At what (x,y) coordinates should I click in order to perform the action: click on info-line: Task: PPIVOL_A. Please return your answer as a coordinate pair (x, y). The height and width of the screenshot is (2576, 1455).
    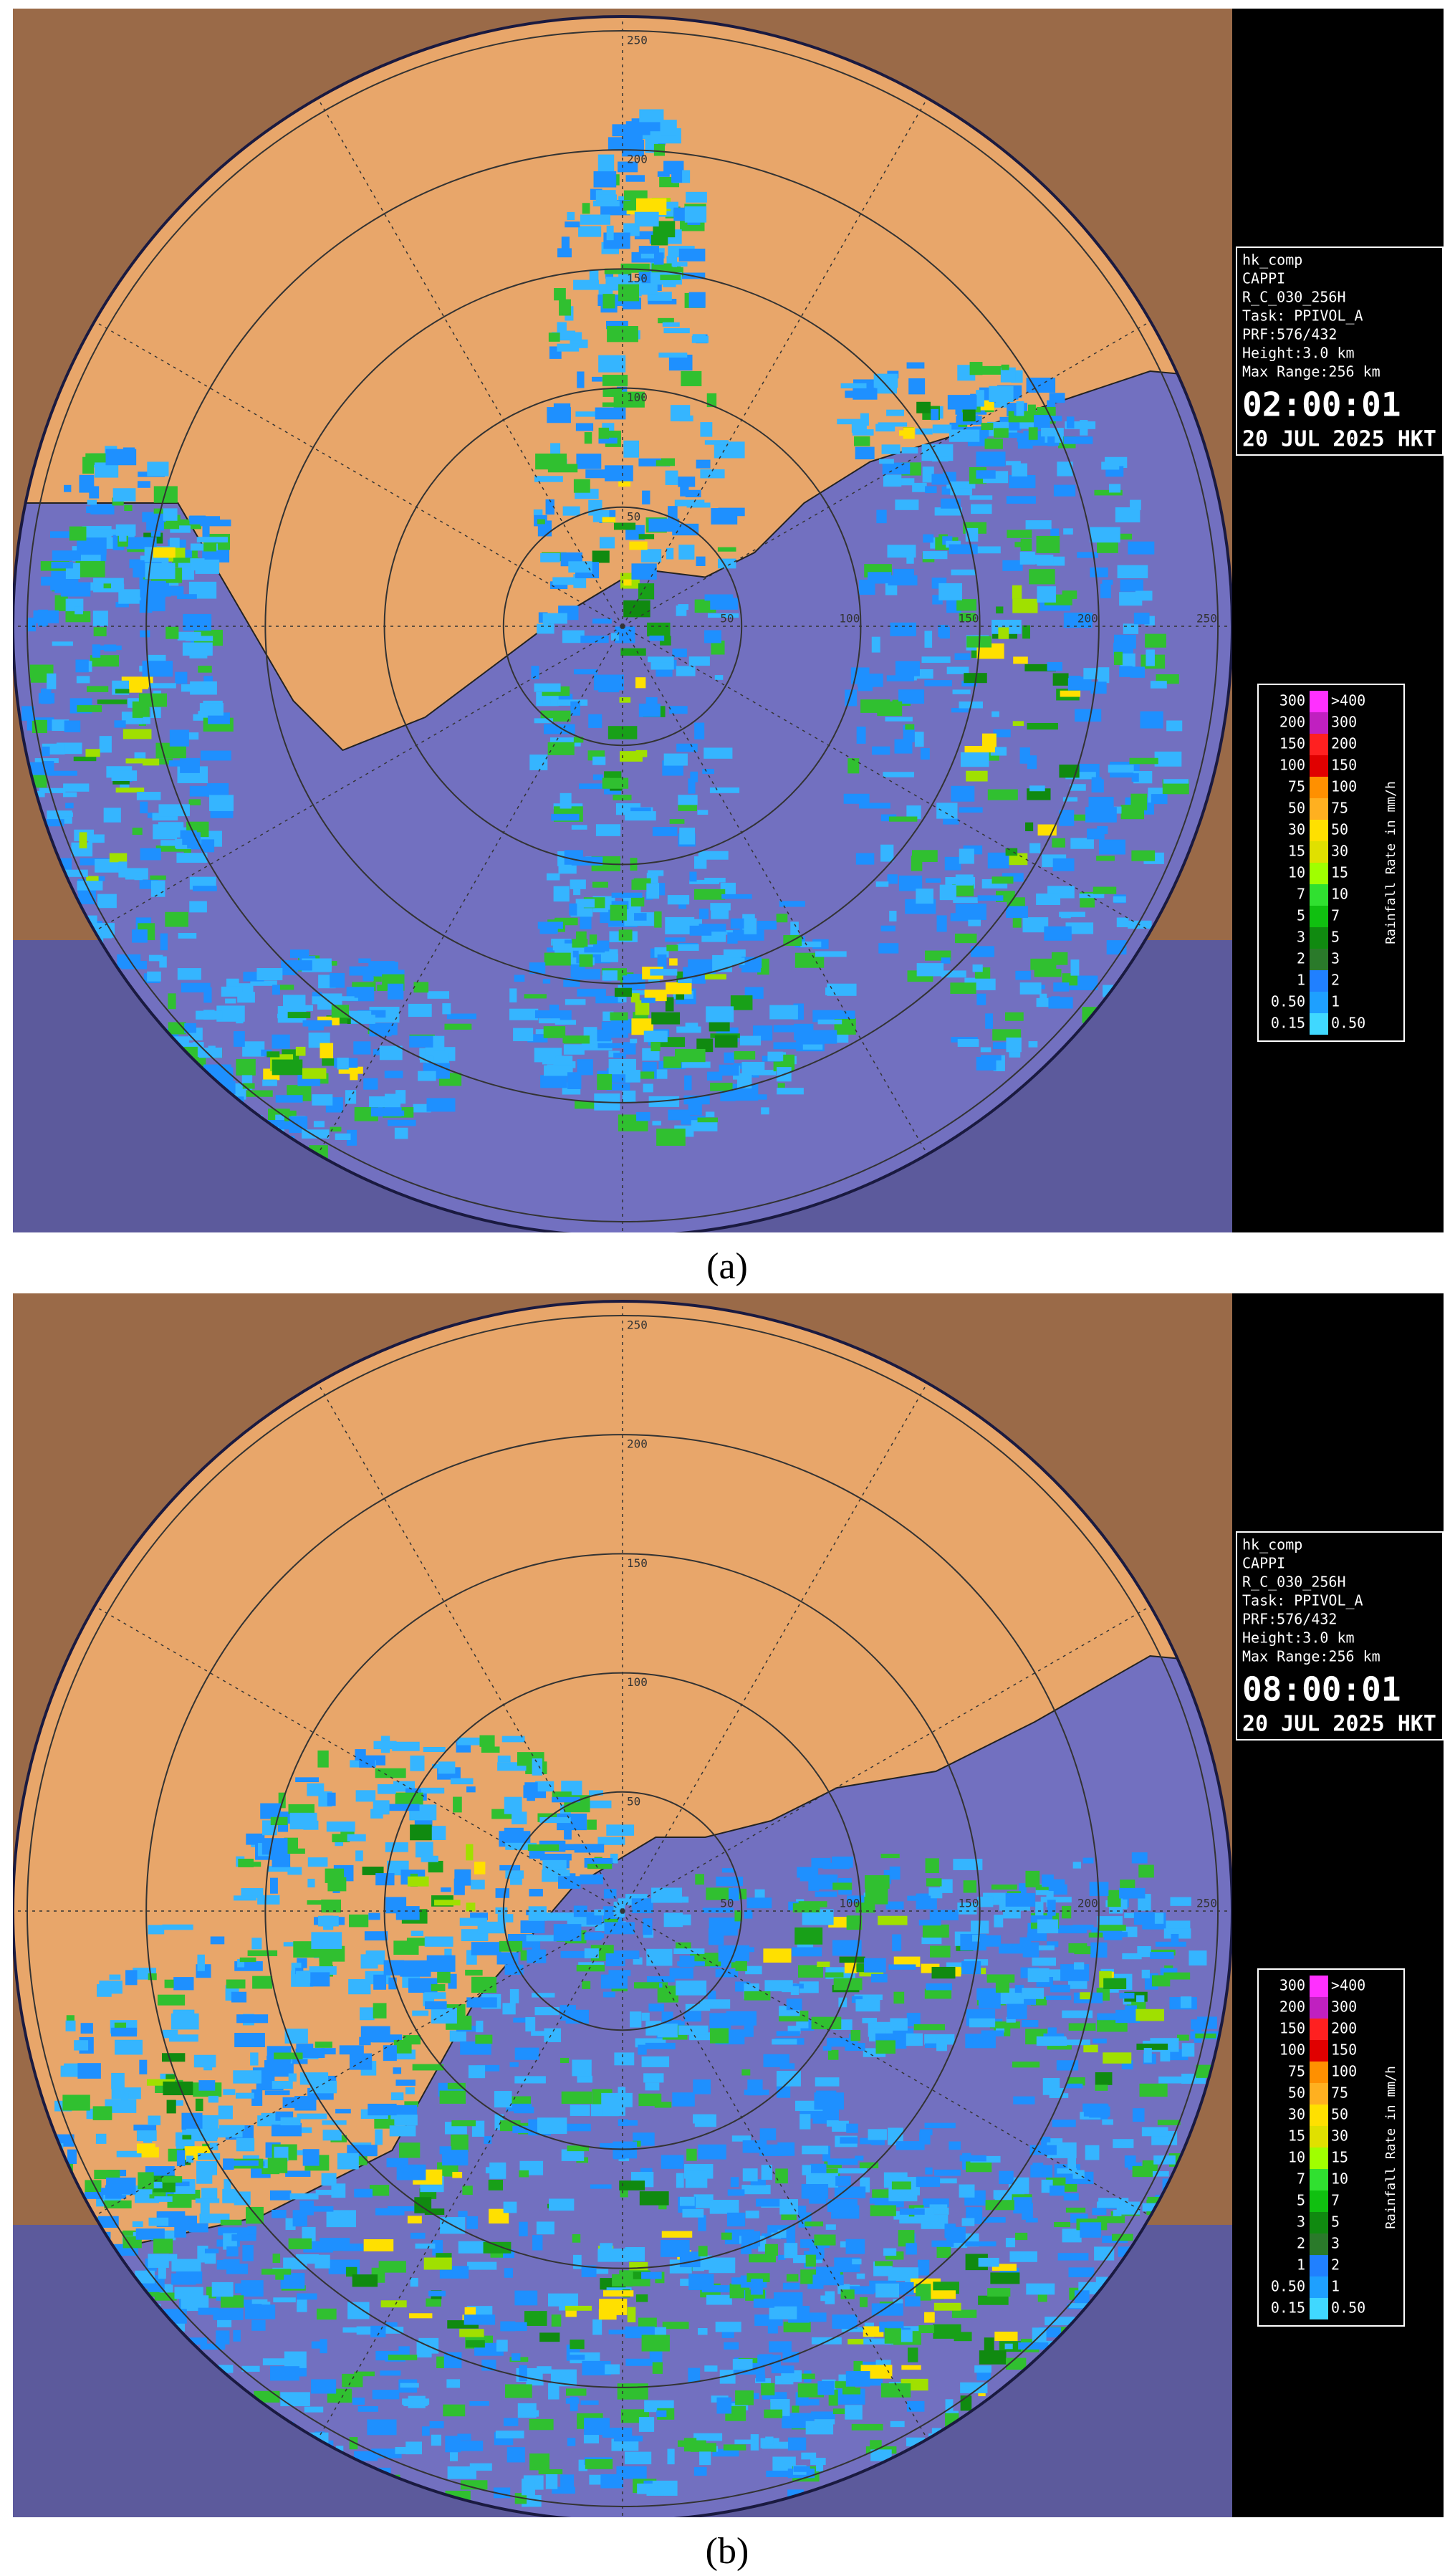
    Looking at the image, I should click on (1302, 1600).